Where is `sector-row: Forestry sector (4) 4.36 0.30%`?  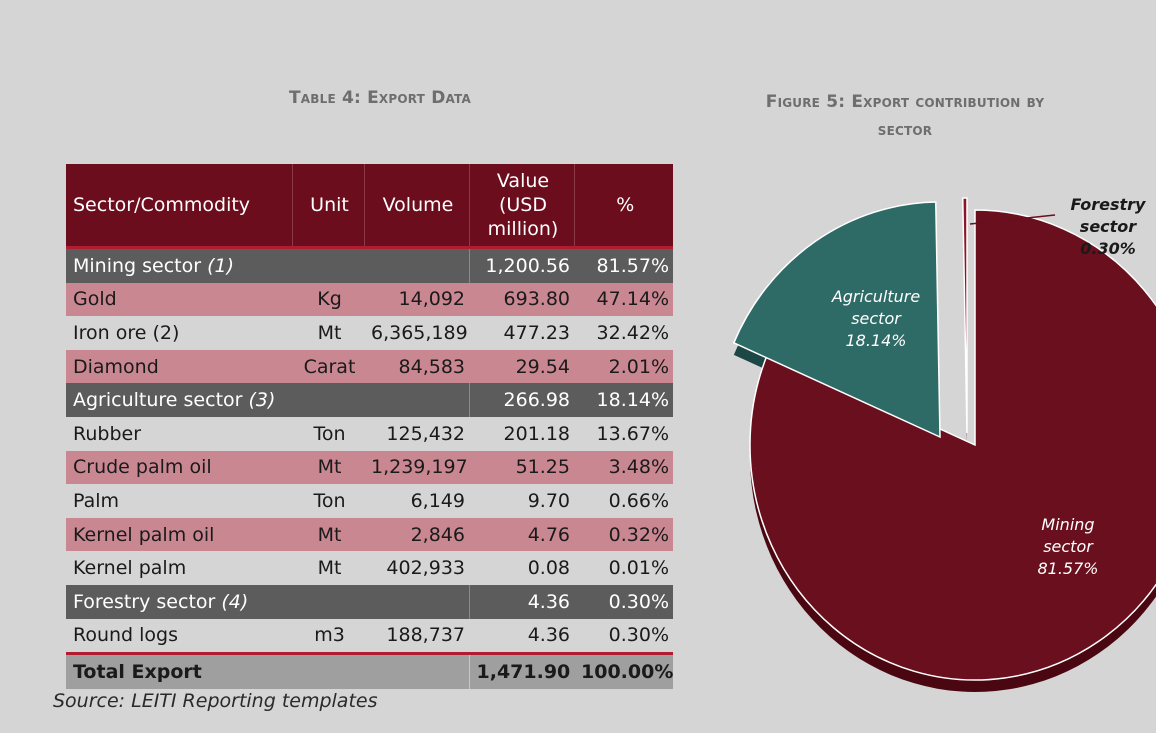 sector-row: Forestry sector (4) 4.36 0.30% is located at coordinates (369, 601).